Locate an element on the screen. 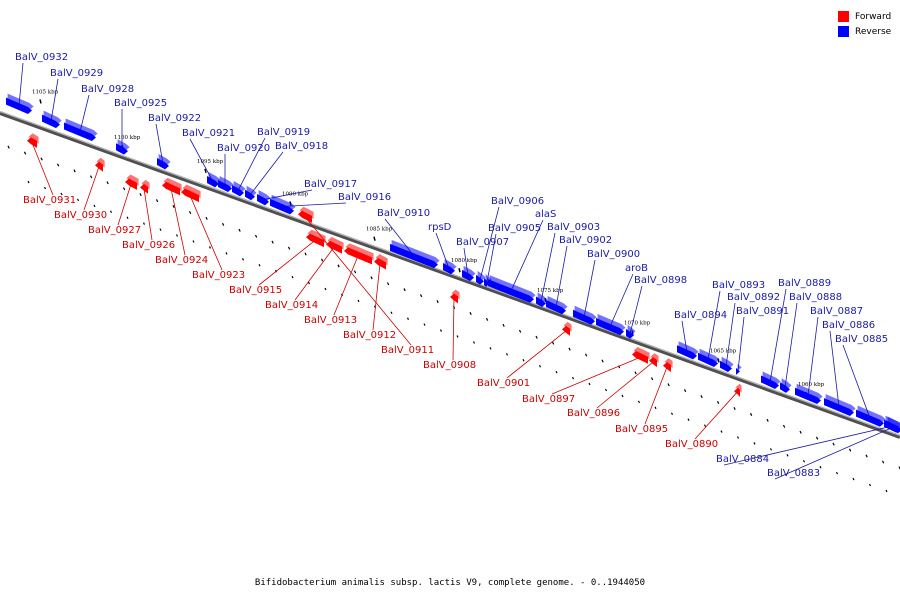 The width and height of the screenshot is (900, 600). gene-label-balv-0930: BalV_0930 is located at coordinates (80, 215).